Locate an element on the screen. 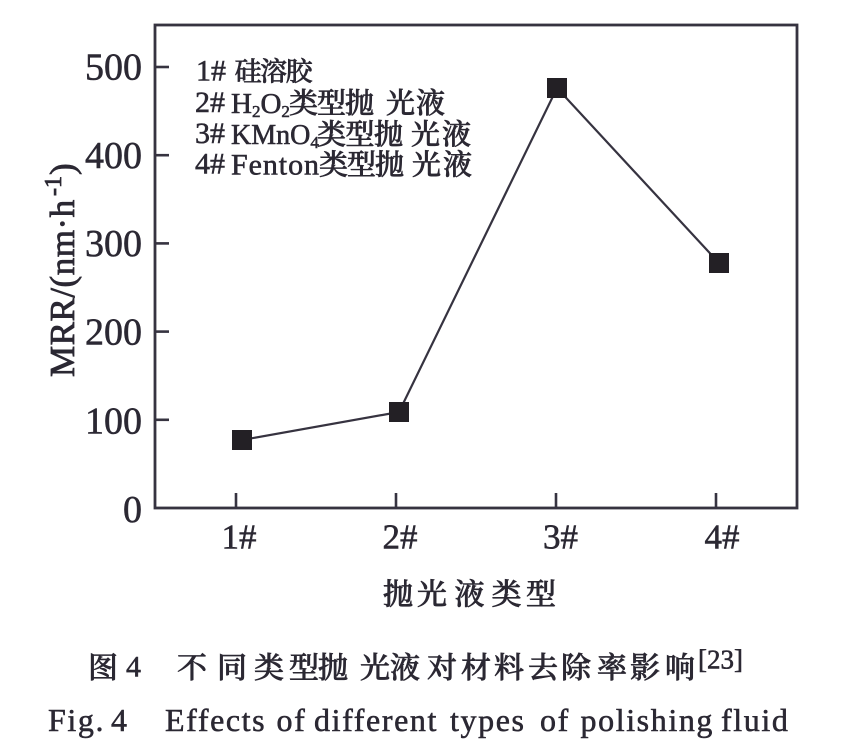 The width and height of the screenshot is (852, 751). svg-text: fluid is located at coordinates (755, 720).